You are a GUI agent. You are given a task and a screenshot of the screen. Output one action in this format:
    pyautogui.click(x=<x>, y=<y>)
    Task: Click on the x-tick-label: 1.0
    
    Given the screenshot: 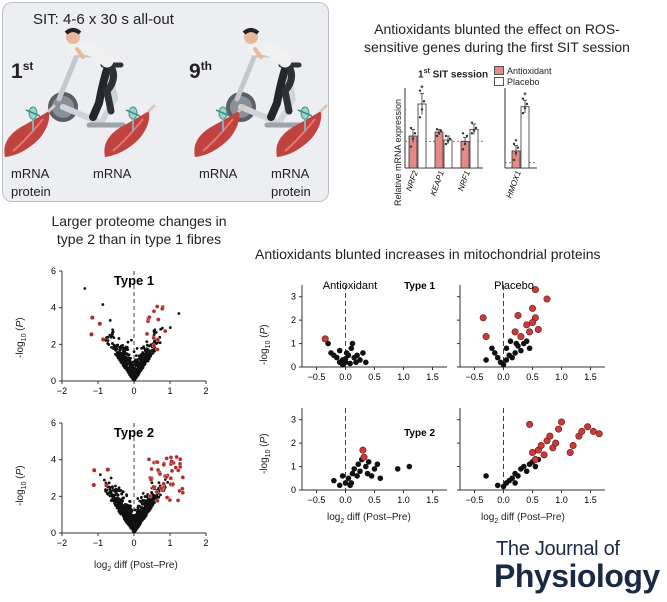 What is the action you would take?
    pyautogui.click(x=561, y=377)
    